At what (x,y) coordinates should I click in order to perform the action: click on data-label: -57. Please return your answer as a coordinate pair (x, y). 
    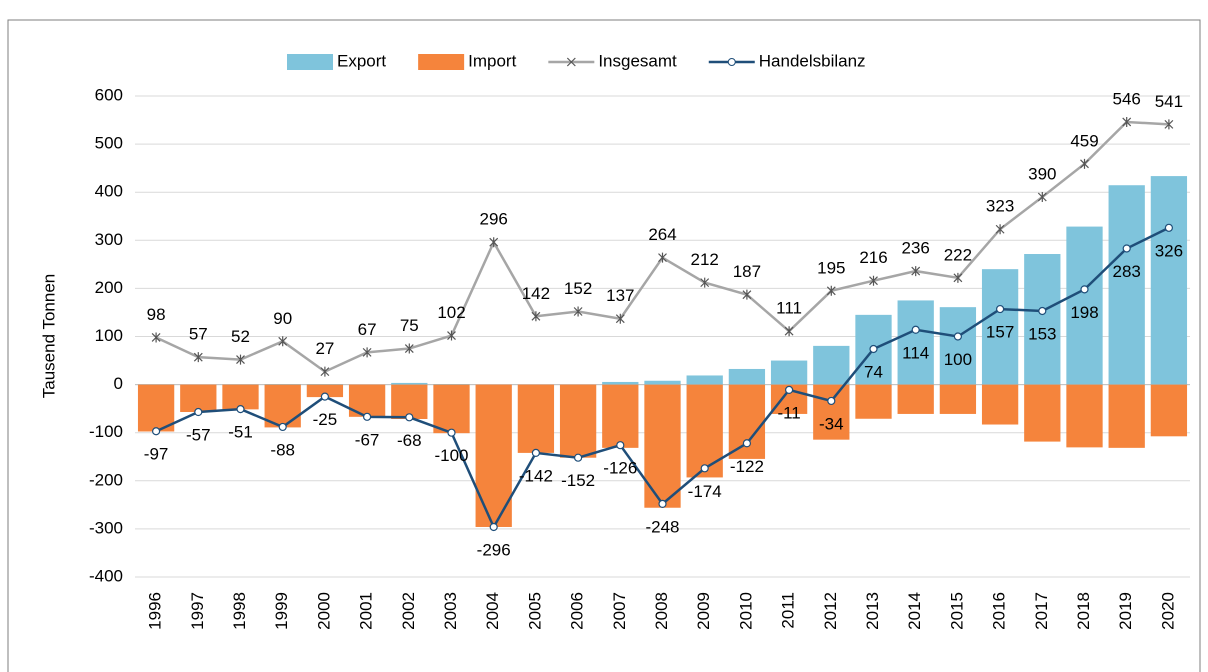
    Looking at the image, I should click on (198, 435).